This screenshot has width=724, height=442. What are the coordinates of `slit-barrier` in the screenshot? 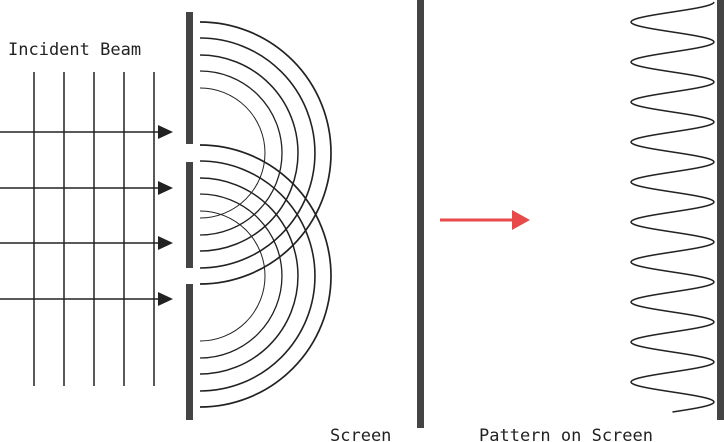 It's located at (189, 216).